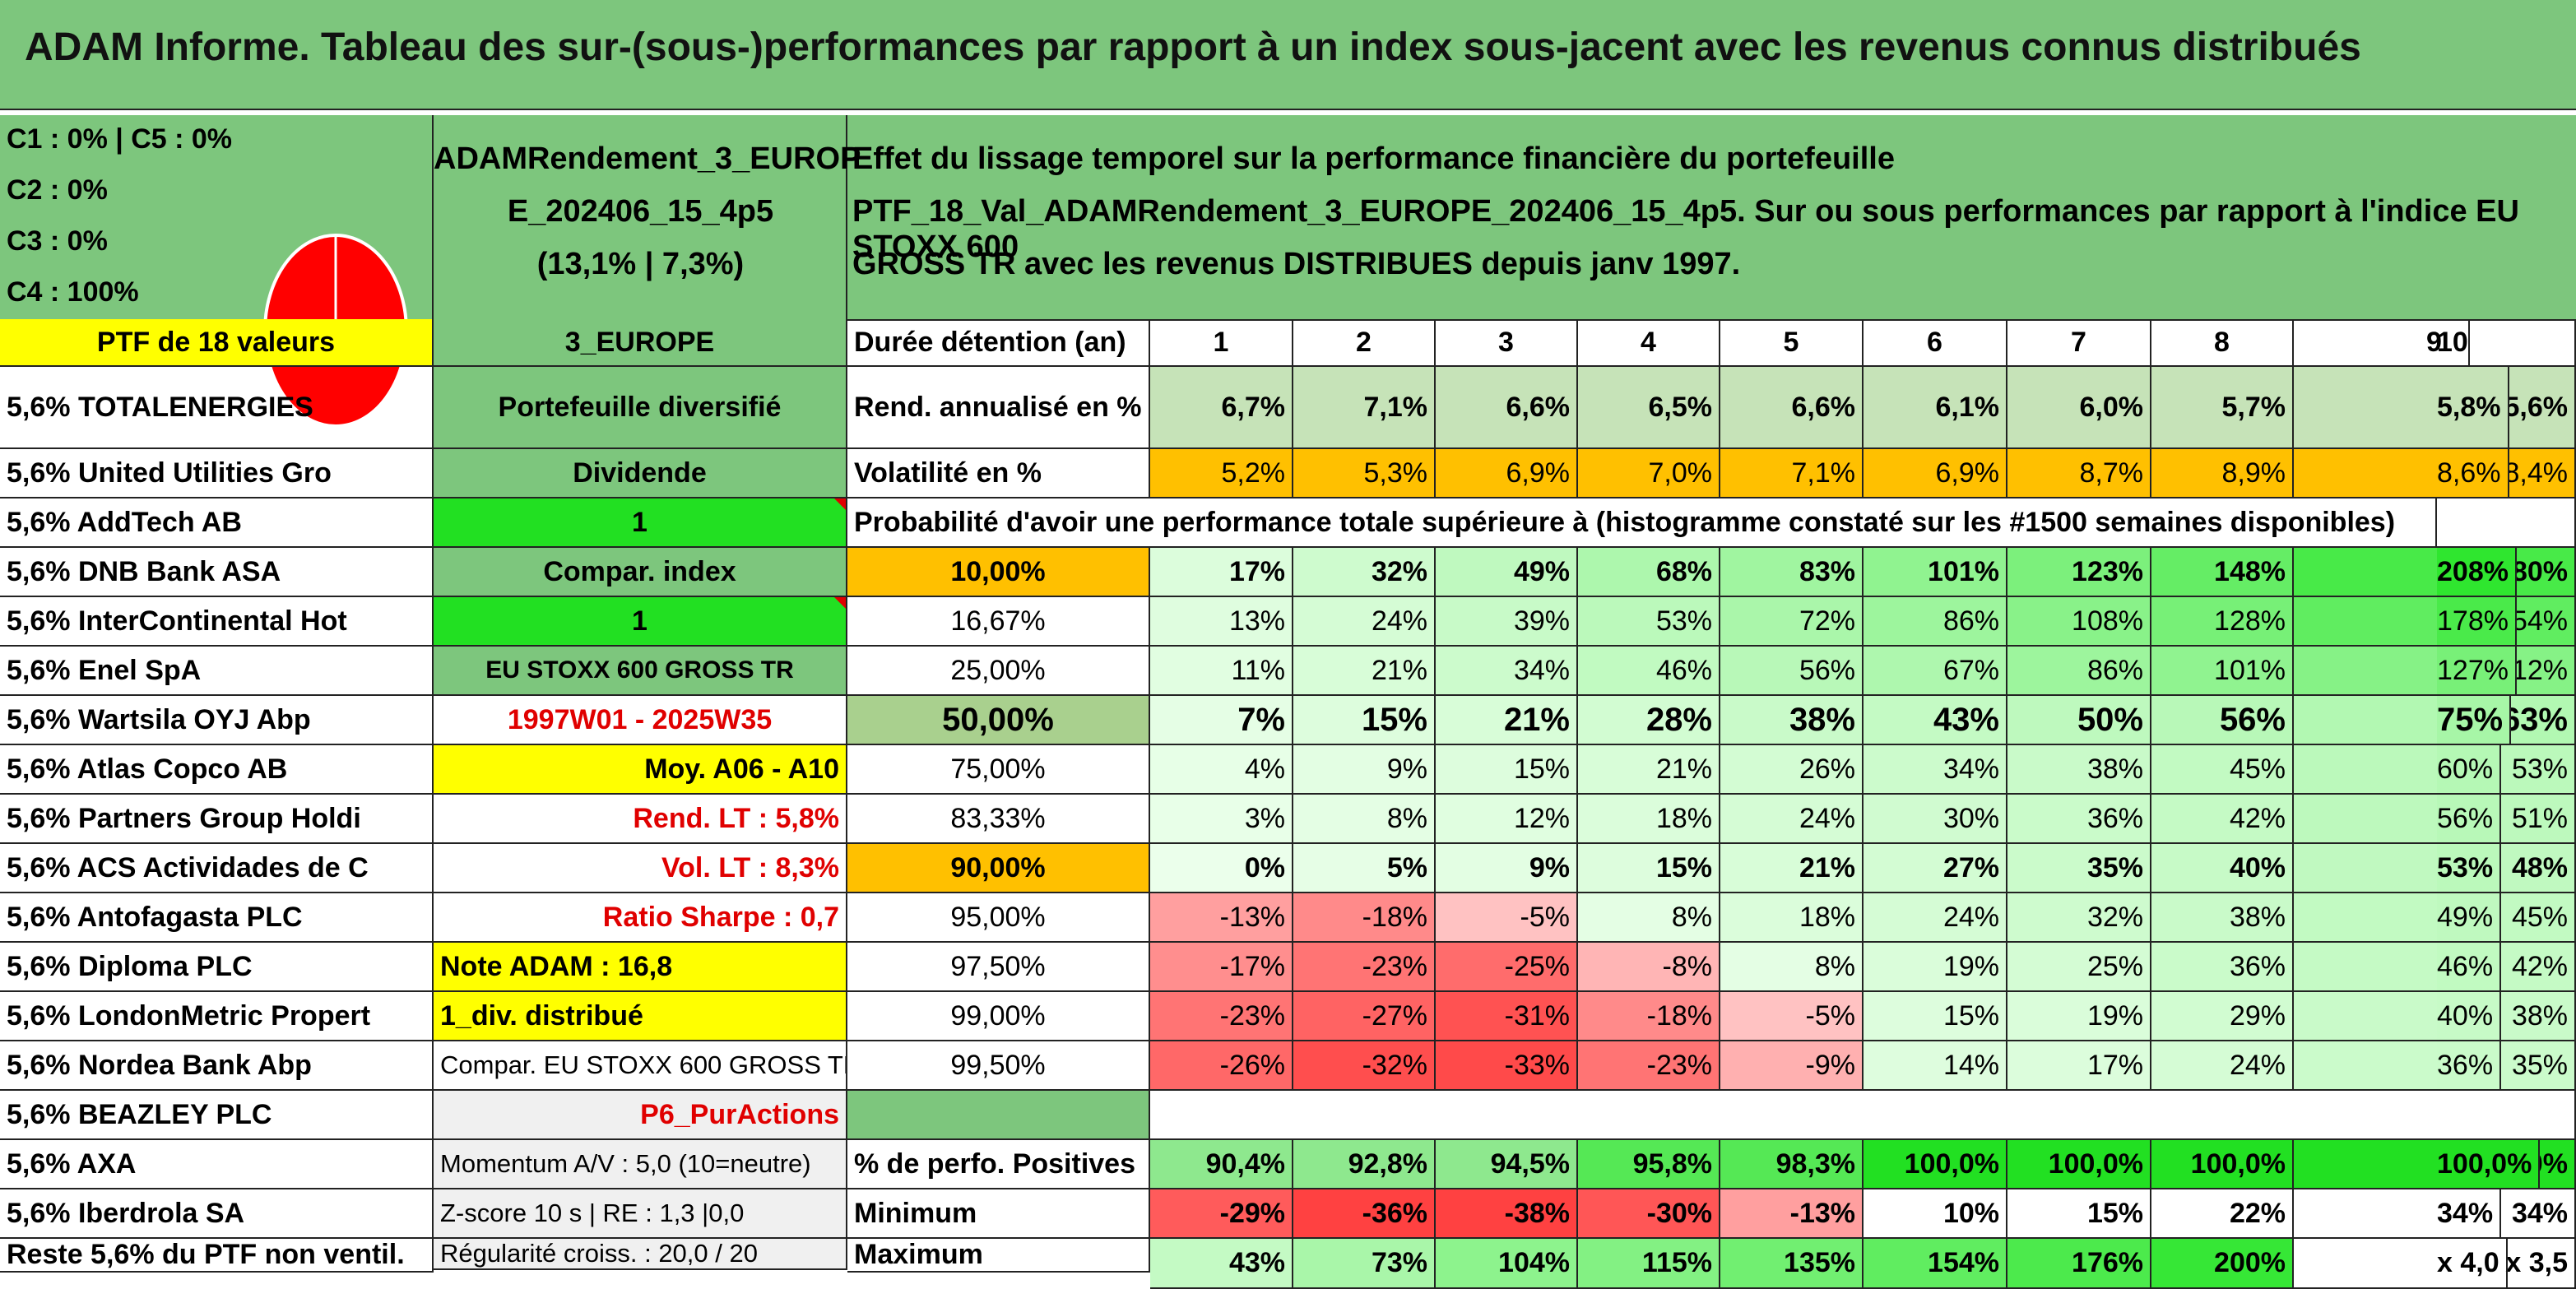  What do you see at coordinates (2079, 1016) in the screenshot?
I see `proba-value: 19%` at bounding box center [2079, 1016].